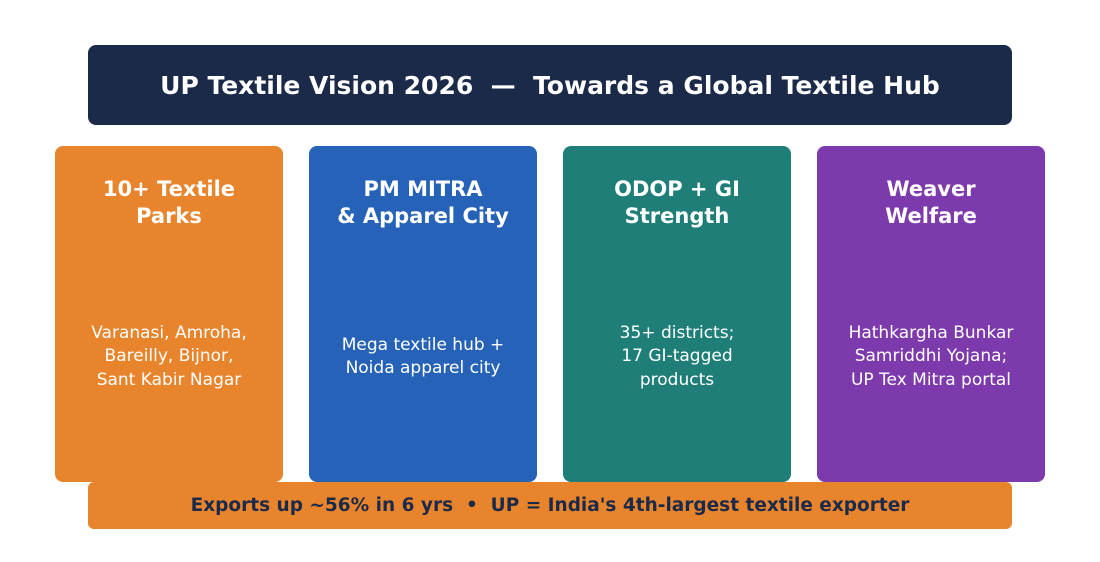 The height and width of the screenshot is (562, 1100). Describe the element at coordinates (169, 202) in the screenshot. I see `card-title: 10+ Textile Parks` at that location.